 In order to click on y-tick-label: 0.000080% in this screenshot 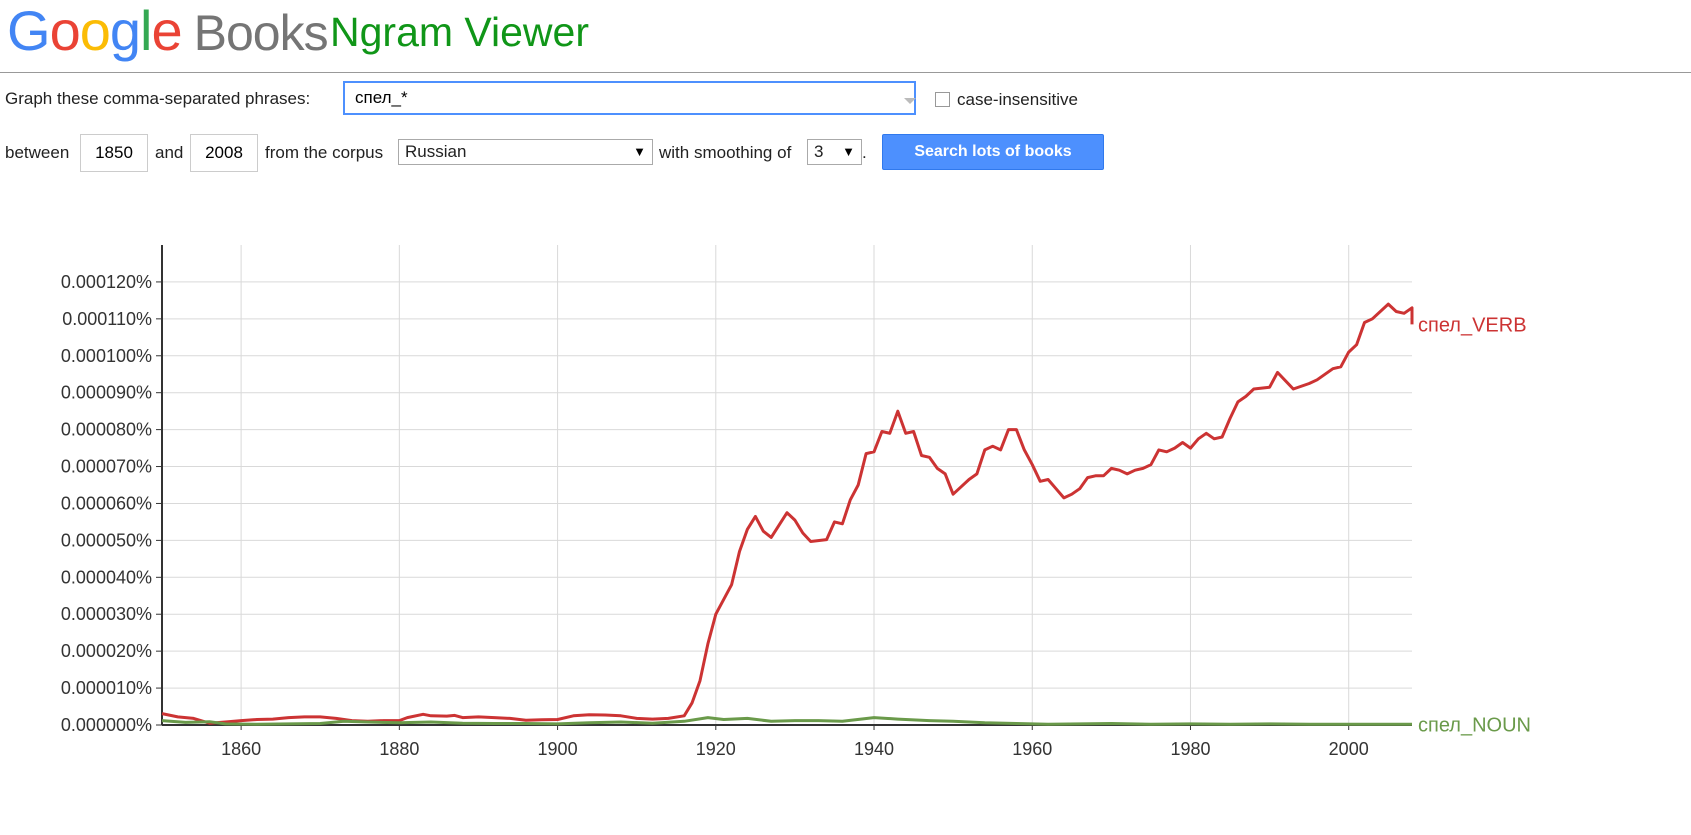, I will do `click(106, 430)`.